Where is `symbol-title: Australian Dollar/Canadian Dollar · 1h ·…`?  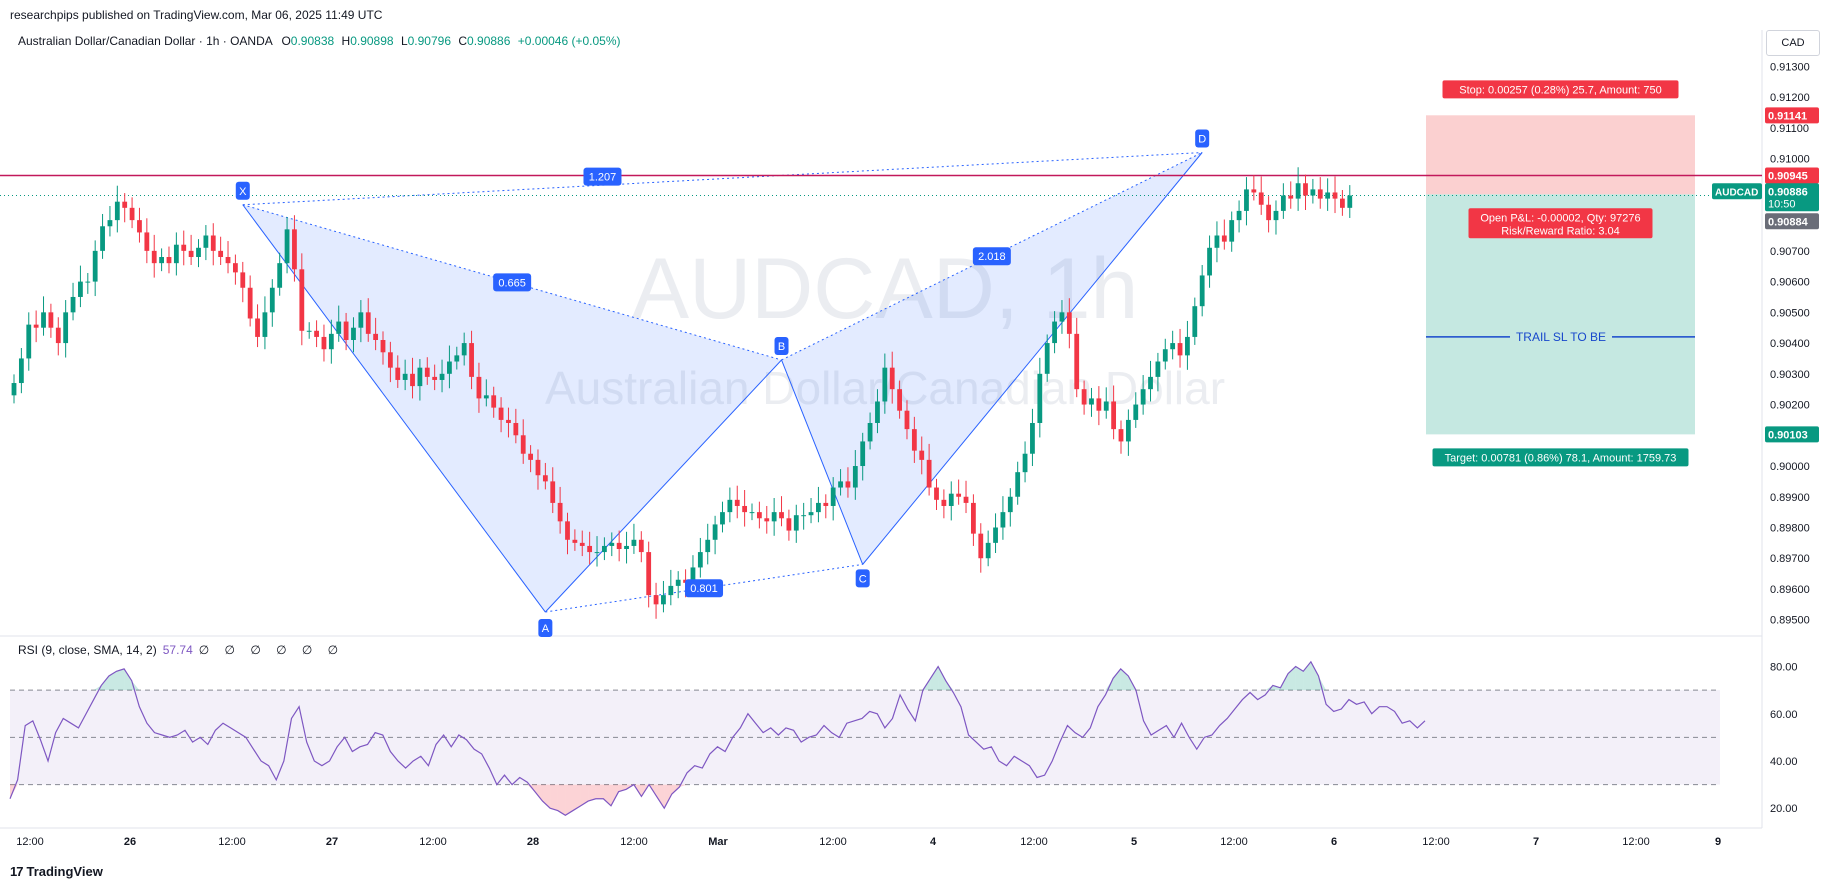
symbol-title: Australian Dollar/Canadian Dollar · 1h ·… is located at coordinates (145, 41).